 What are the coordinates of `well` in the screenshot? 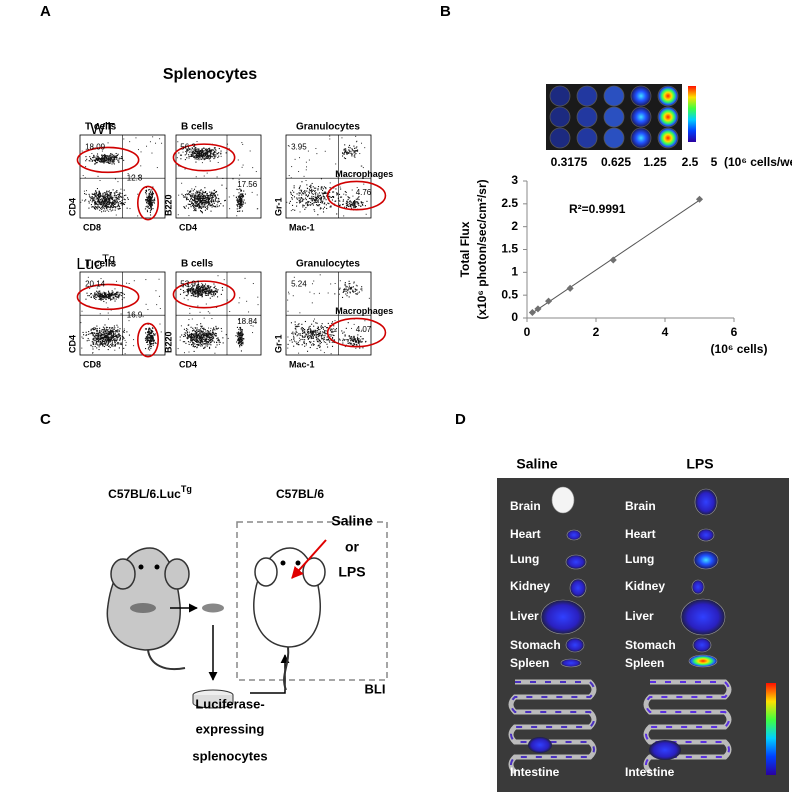 It's located at (587, 96).